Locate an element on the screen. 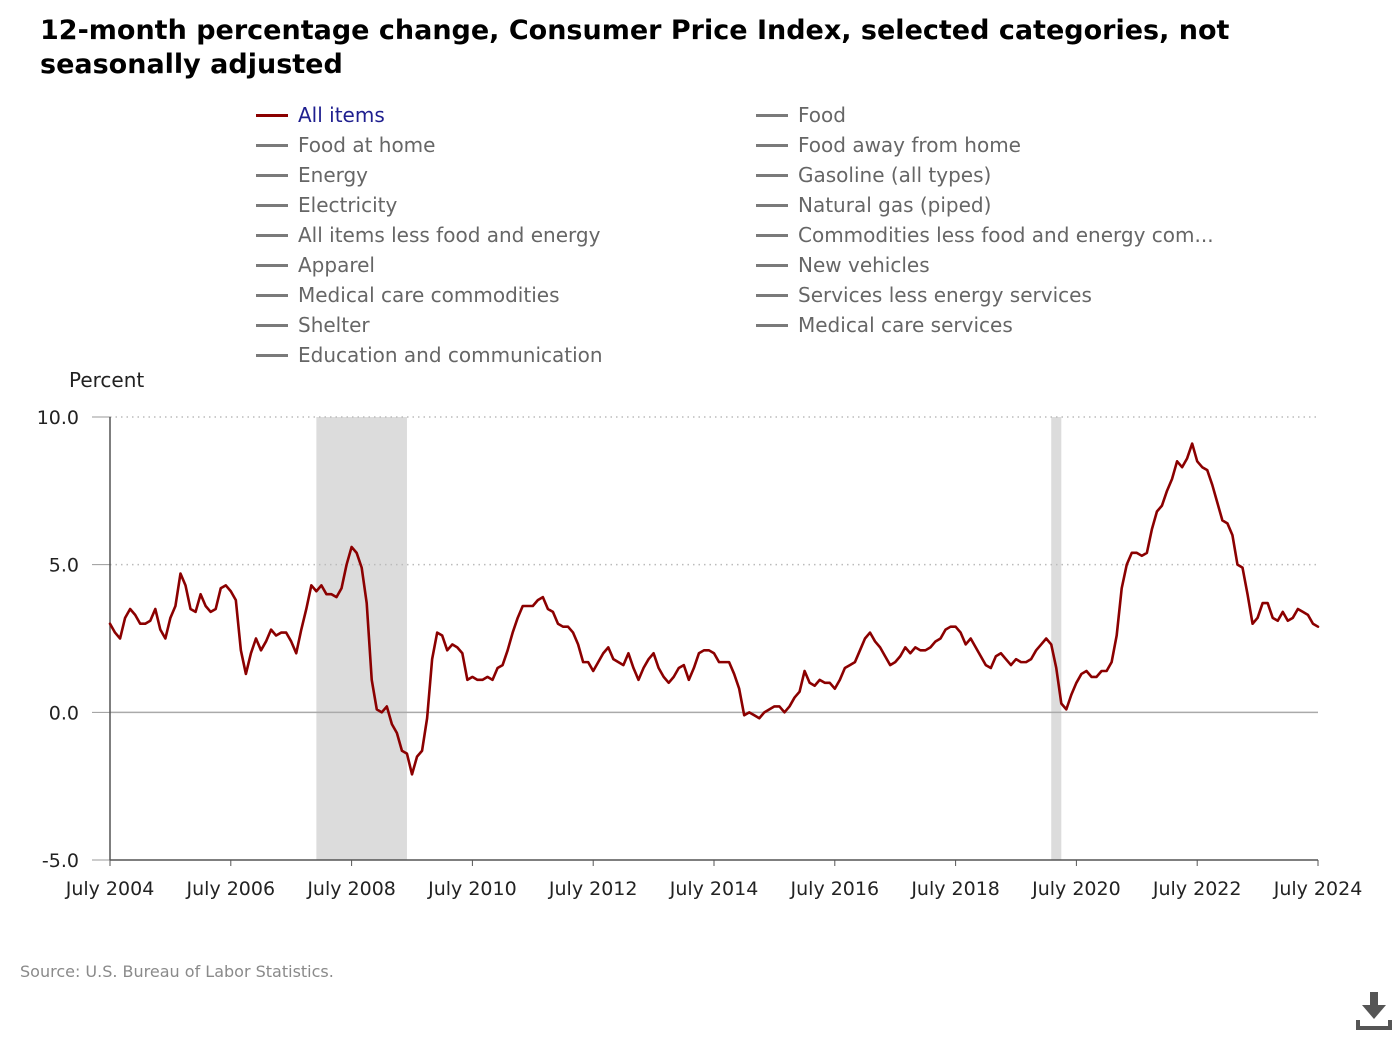  x-tick-label: July 2012 is located at coordinates (593, 889).